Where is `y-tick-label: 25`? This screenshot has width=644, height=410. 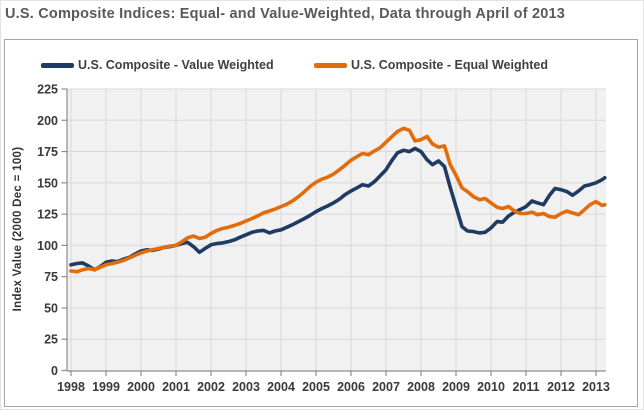 y-tick-label: 25 is located at coordinates (51, 340).